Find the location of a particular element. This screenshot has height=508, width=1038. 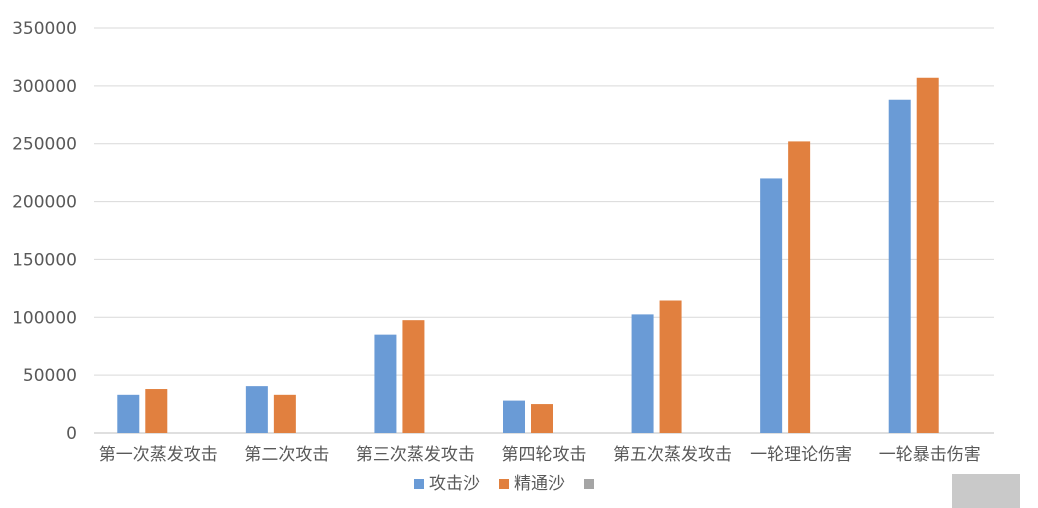

x-tick-label: 一轮理论伤害 is located at coordinates (801, 455).